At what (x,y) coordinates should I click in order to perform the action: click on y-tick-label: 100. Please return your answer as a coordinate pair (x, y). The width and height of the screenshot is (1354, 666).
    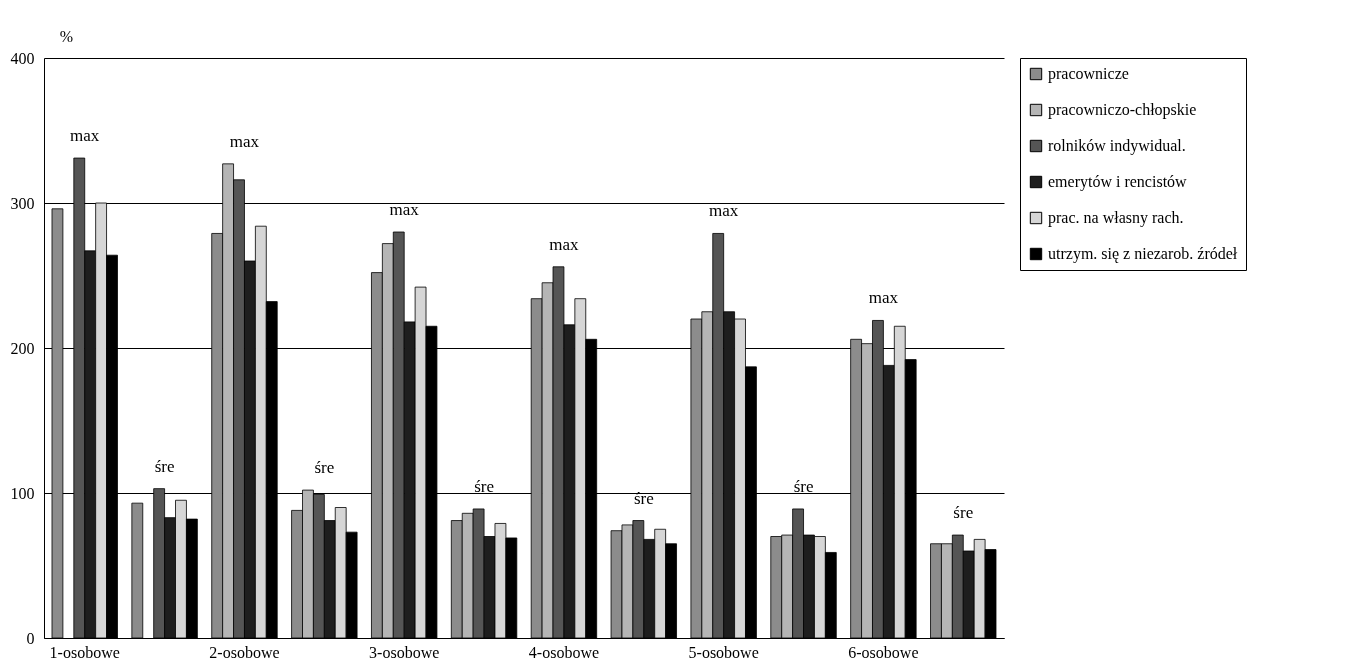
    Looking at the image, I should click on (22, 493).